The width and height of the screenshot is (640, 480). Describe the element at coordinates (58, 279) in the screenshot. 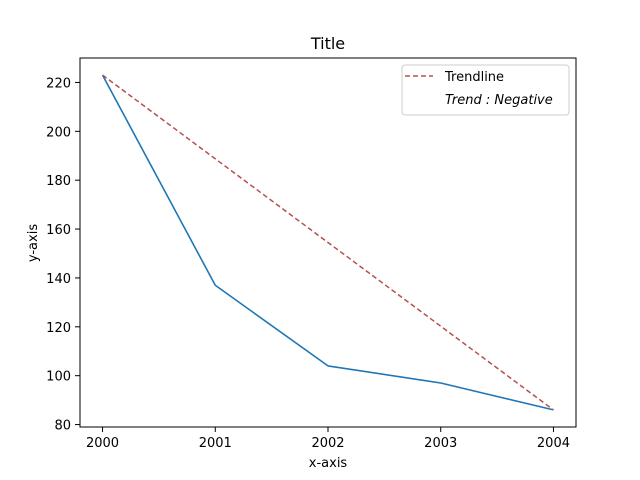

I see `y-tick-label: 140` at that location.